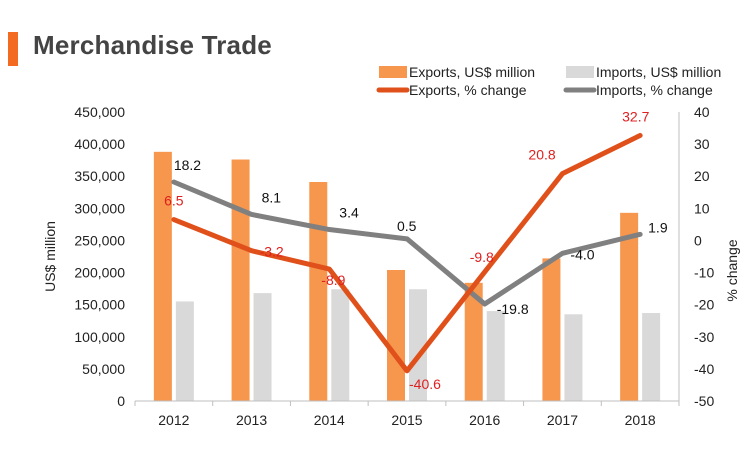  I want to click on bar-imports-2018, so click(651, 357).